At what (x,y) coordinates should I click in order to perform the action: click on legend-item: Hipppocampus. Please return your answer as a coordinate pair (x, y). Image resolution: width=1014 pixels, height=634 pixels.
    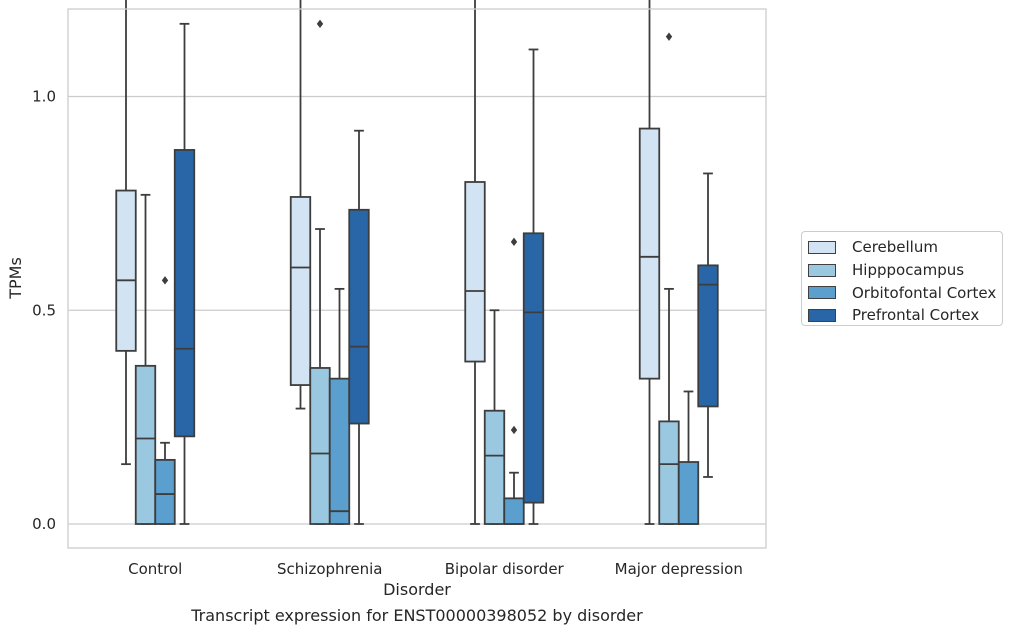
    Looking at the image, I should click on (905, 270).